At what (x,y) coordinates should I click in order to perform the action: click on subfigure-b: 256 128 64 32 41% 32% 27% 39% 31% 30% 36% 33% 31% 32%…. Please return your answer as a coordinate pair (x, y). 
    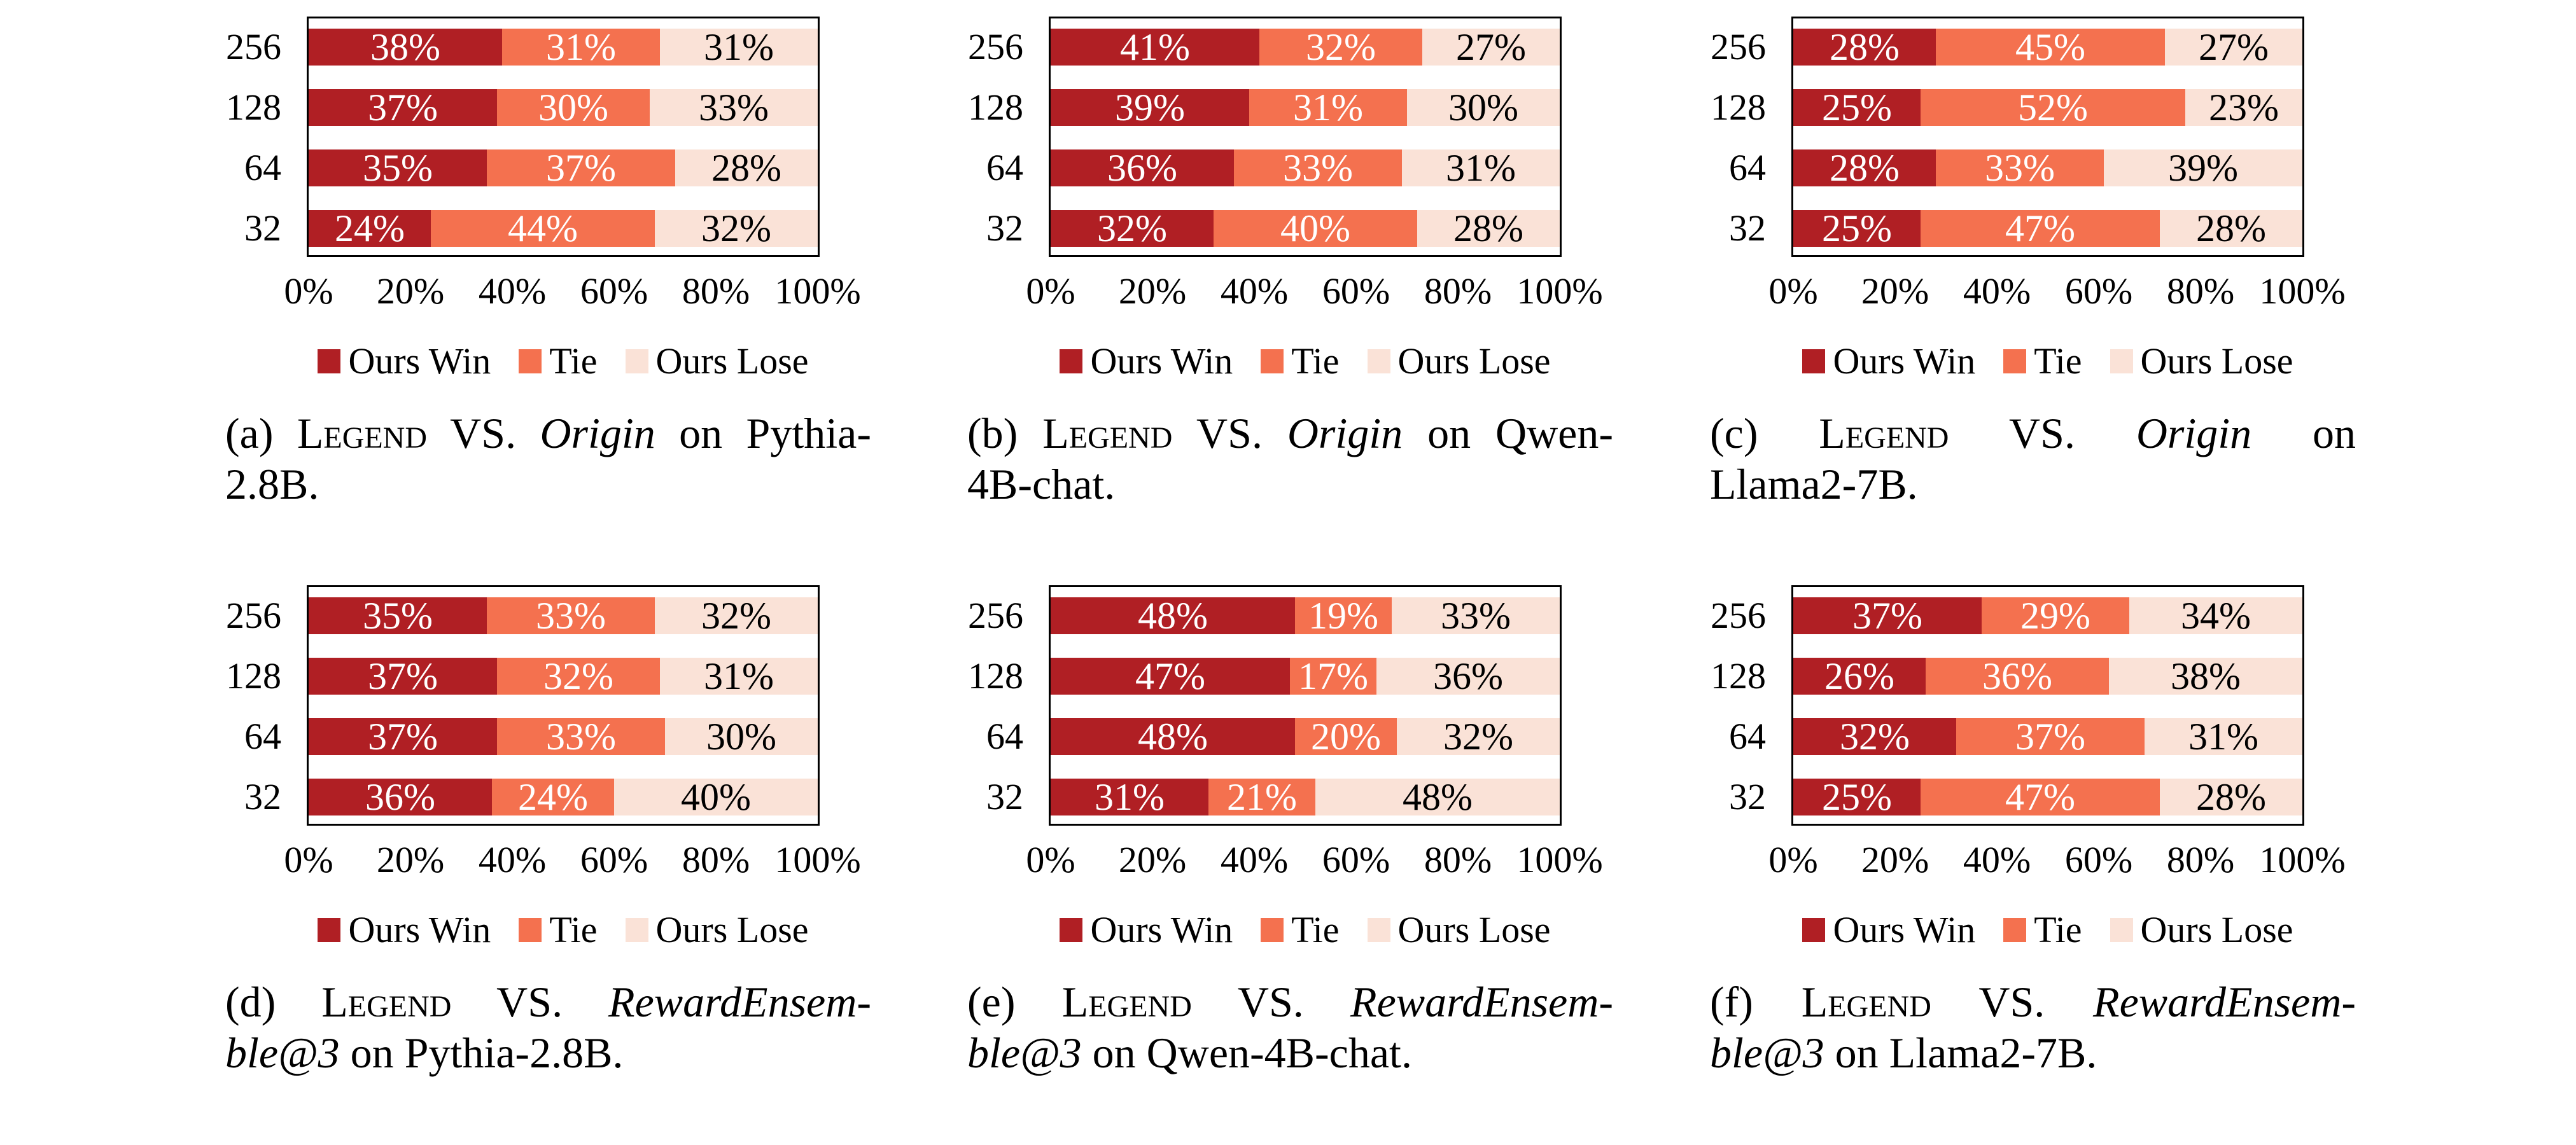
    Looking at the image, I should click on (1290, 296).